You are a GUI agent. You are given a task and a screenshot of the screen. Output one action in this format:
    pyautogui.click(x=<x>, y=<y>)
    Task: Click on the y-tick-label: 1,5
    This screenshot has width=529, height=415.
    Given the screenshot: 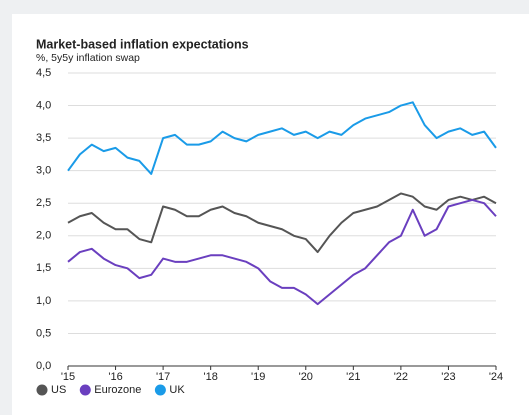 What is the action you would take?
    pyautogui.click(x=43, y=268)
    